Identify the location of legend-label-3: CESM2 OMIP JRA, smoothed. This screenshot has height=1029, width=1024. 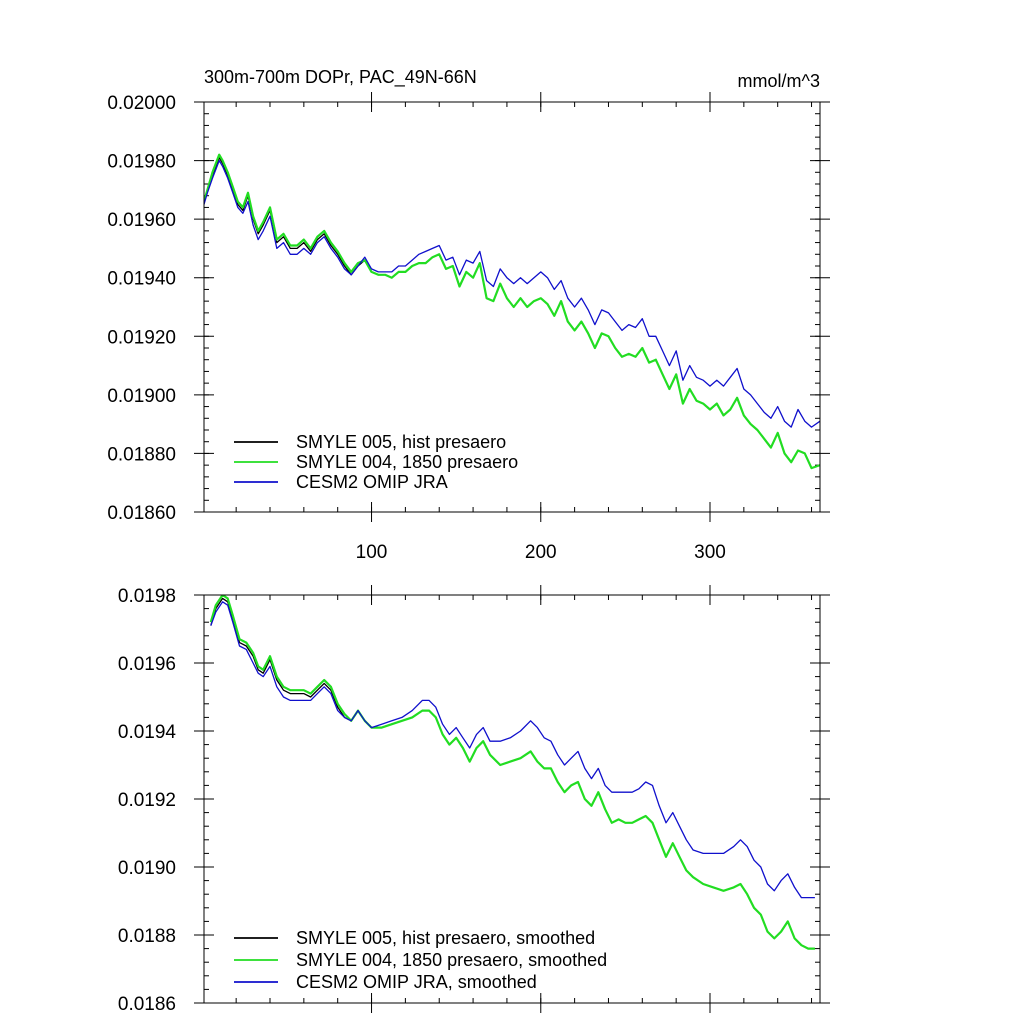
(416, 982).